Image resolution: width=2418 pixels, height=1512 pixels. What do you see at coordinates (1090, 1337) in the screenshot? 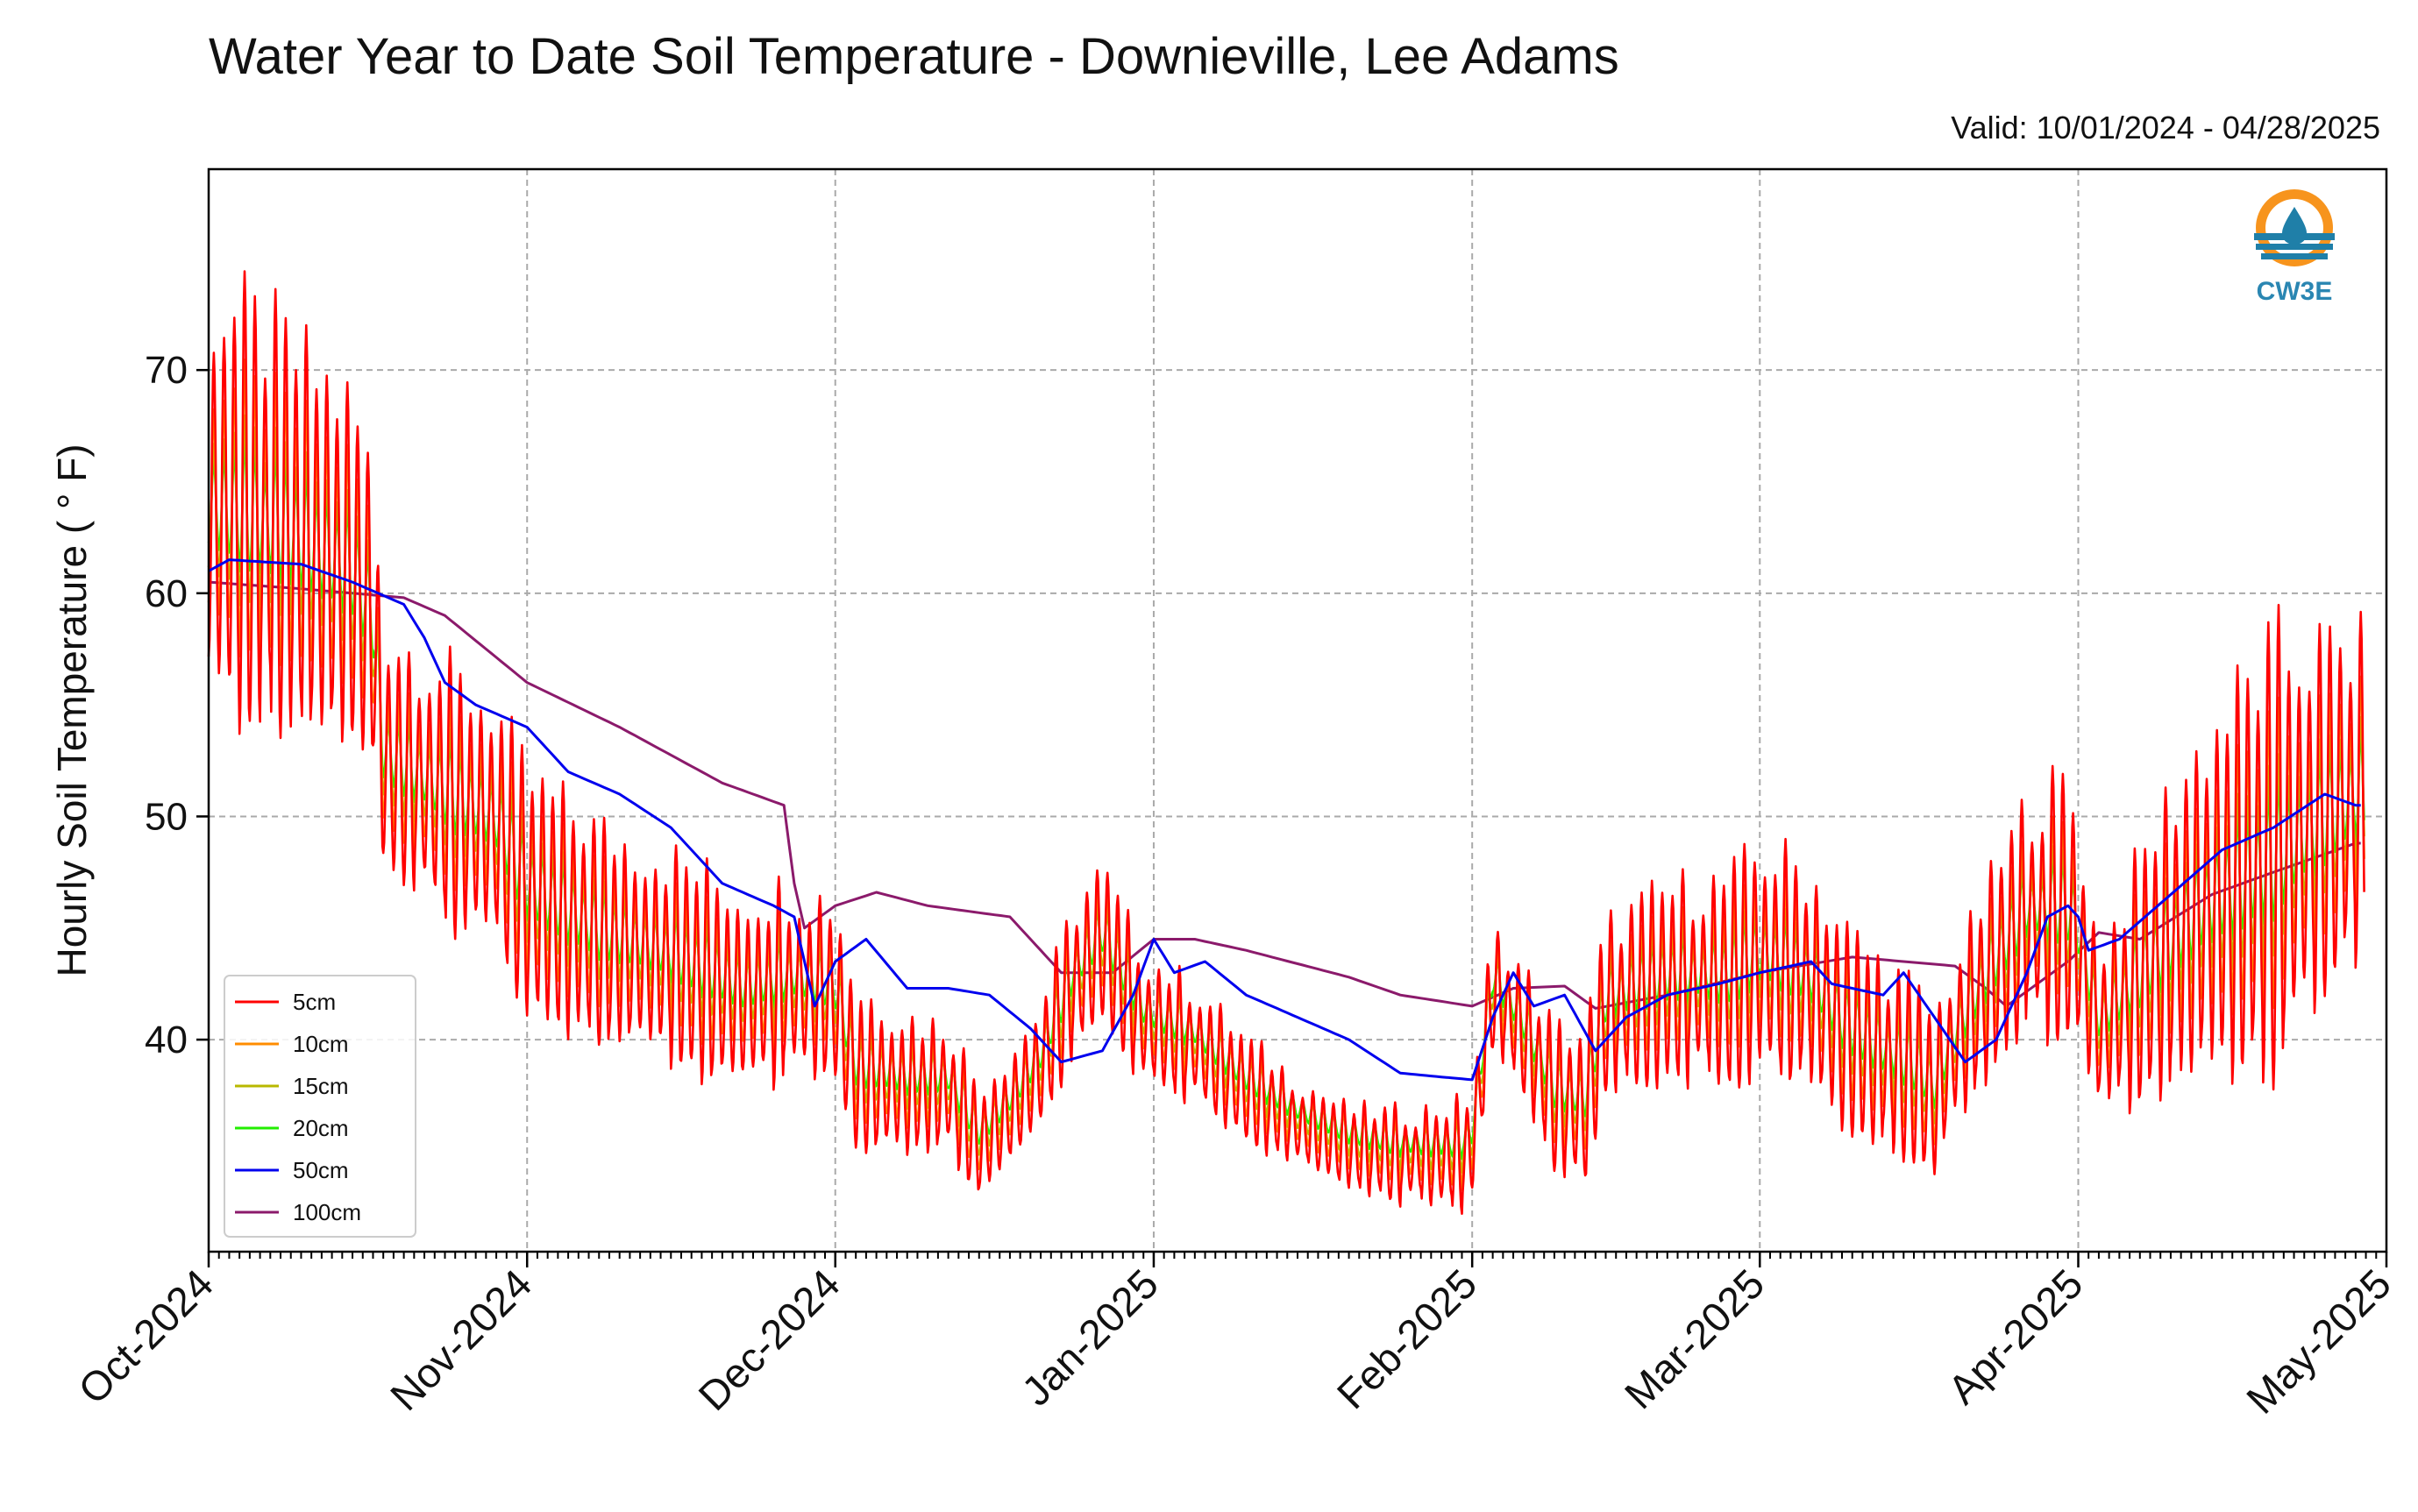
I see `x-tick-label: Jan-2025` at bounding box center [1090, 1337].